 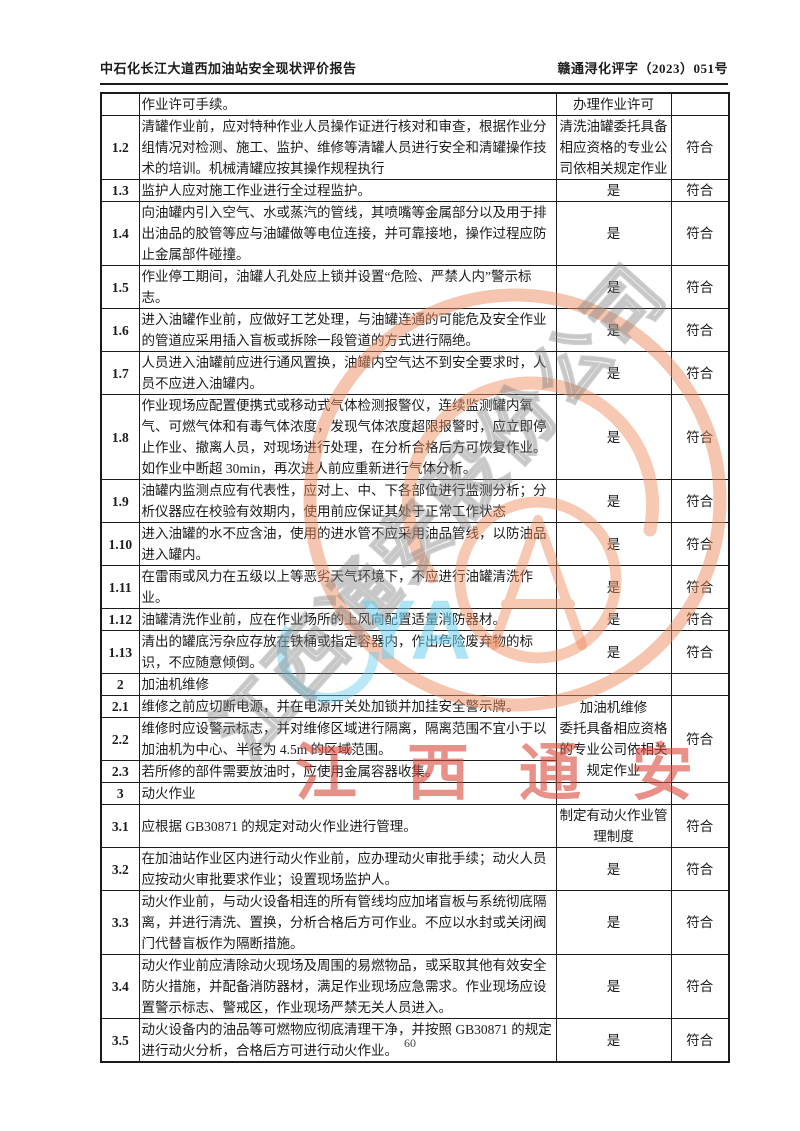 What do you see at coordinates (120, 869) in the screenshot?
I see `row-number: 3.2` at bounding box center [120, 869].